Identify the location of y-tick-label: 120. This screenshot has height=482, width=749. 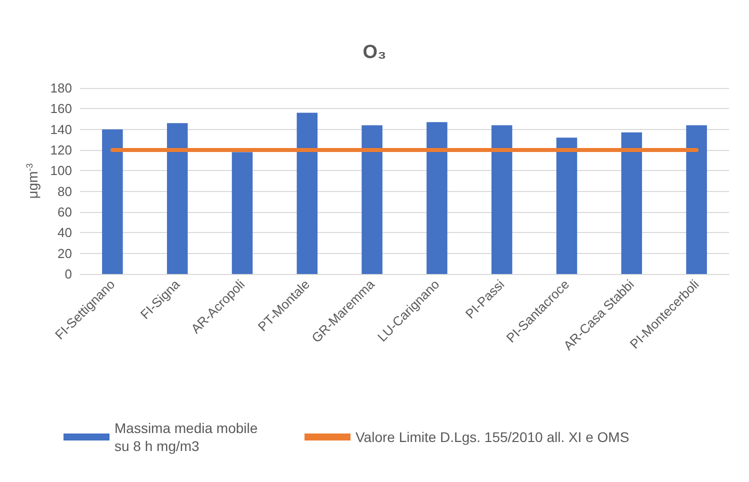
(61, 150).